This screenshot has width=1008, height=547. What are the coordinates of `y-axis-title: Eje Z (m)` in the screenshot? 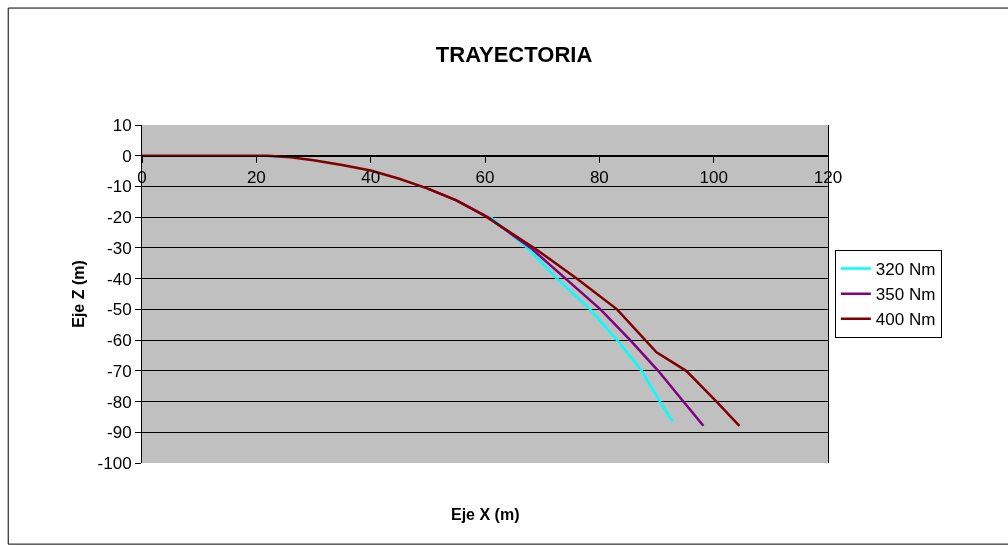 It's located at (79, 294).